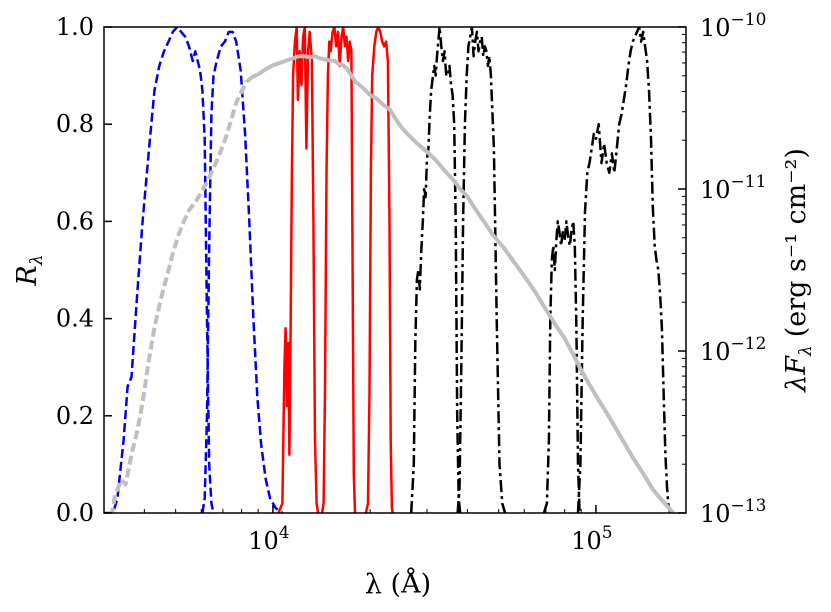 The image size is (831, 612). What do you see at coordinates (37, 260) in the screenshot?
I see `y-left-label-sub: λ` at bounding box center [37, 260].